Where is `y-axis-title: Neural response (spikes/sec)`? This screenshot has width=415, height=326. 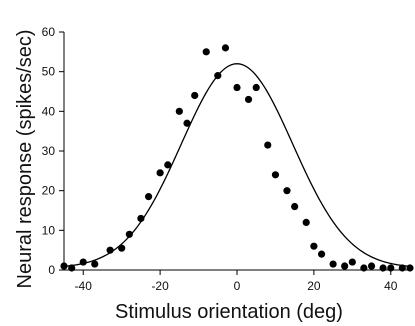
y-axis-title: Neural response (spikes/sec) is located at coordinates (25, 159).